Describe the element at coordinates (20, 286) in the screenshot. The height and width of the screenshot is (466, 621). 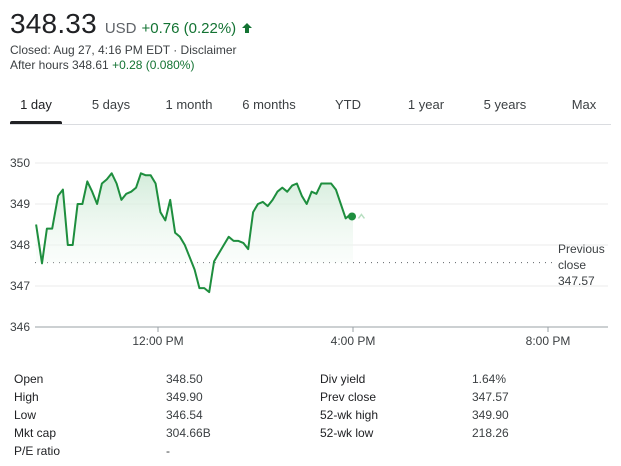
I see `y-tick-label: 347` at that location.